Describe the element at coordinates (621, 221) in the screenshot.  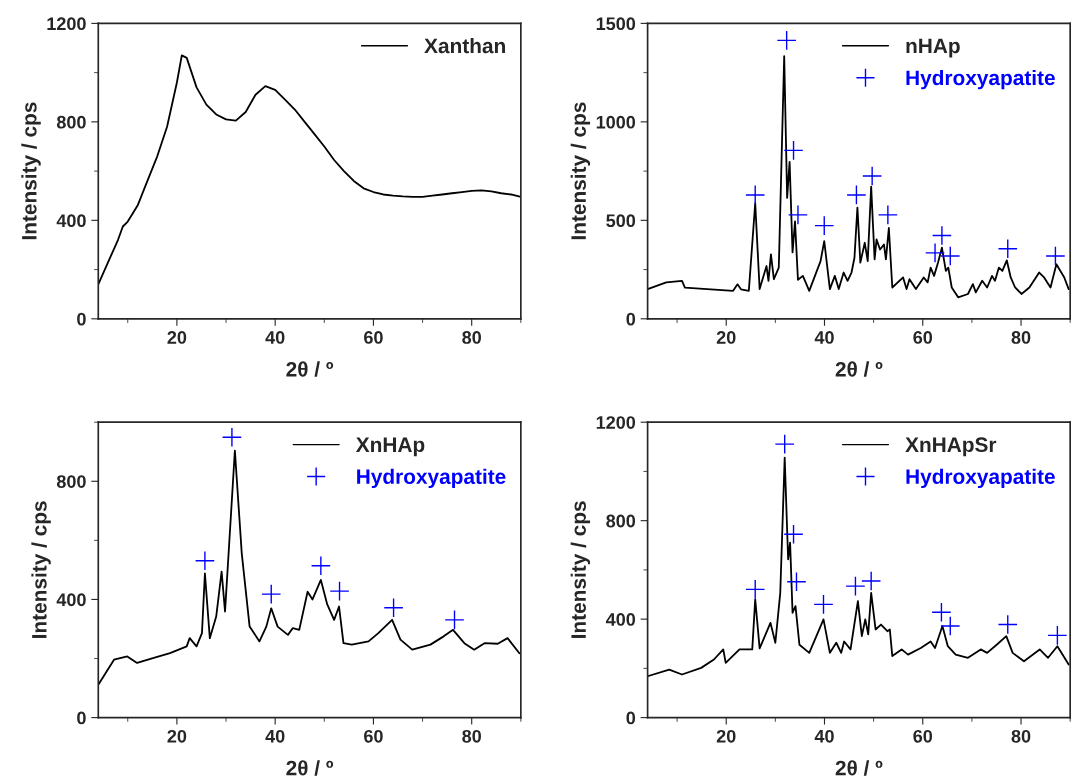
I see `y-tick-label: 500` at that location.